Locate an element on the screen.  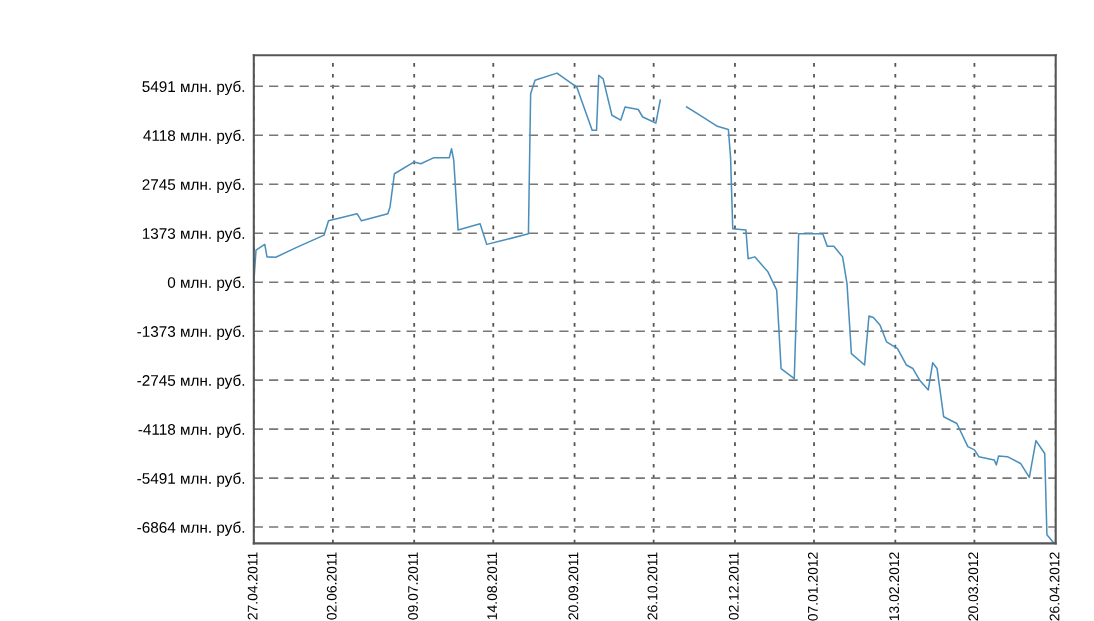
y-tick-label: 5491 млн. руб. is located at coordinates (193, 88).